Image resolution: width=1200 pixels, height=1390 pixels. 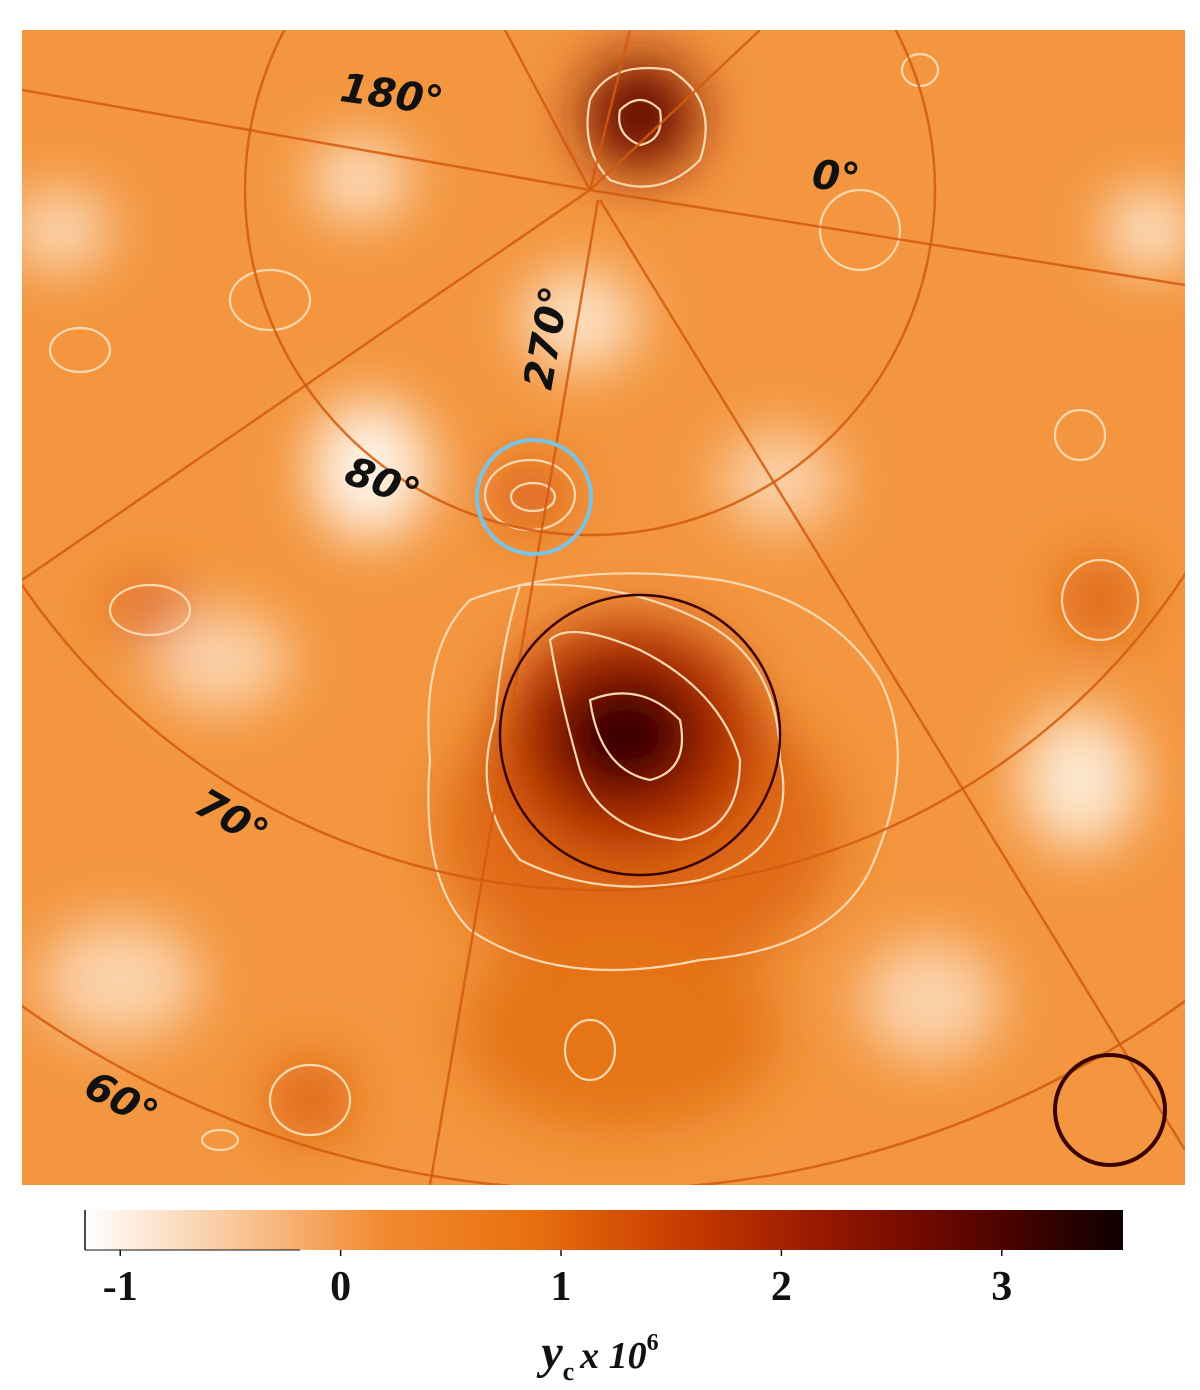 I want to click on tick-label: 3, so click(x=1001, y=1287).